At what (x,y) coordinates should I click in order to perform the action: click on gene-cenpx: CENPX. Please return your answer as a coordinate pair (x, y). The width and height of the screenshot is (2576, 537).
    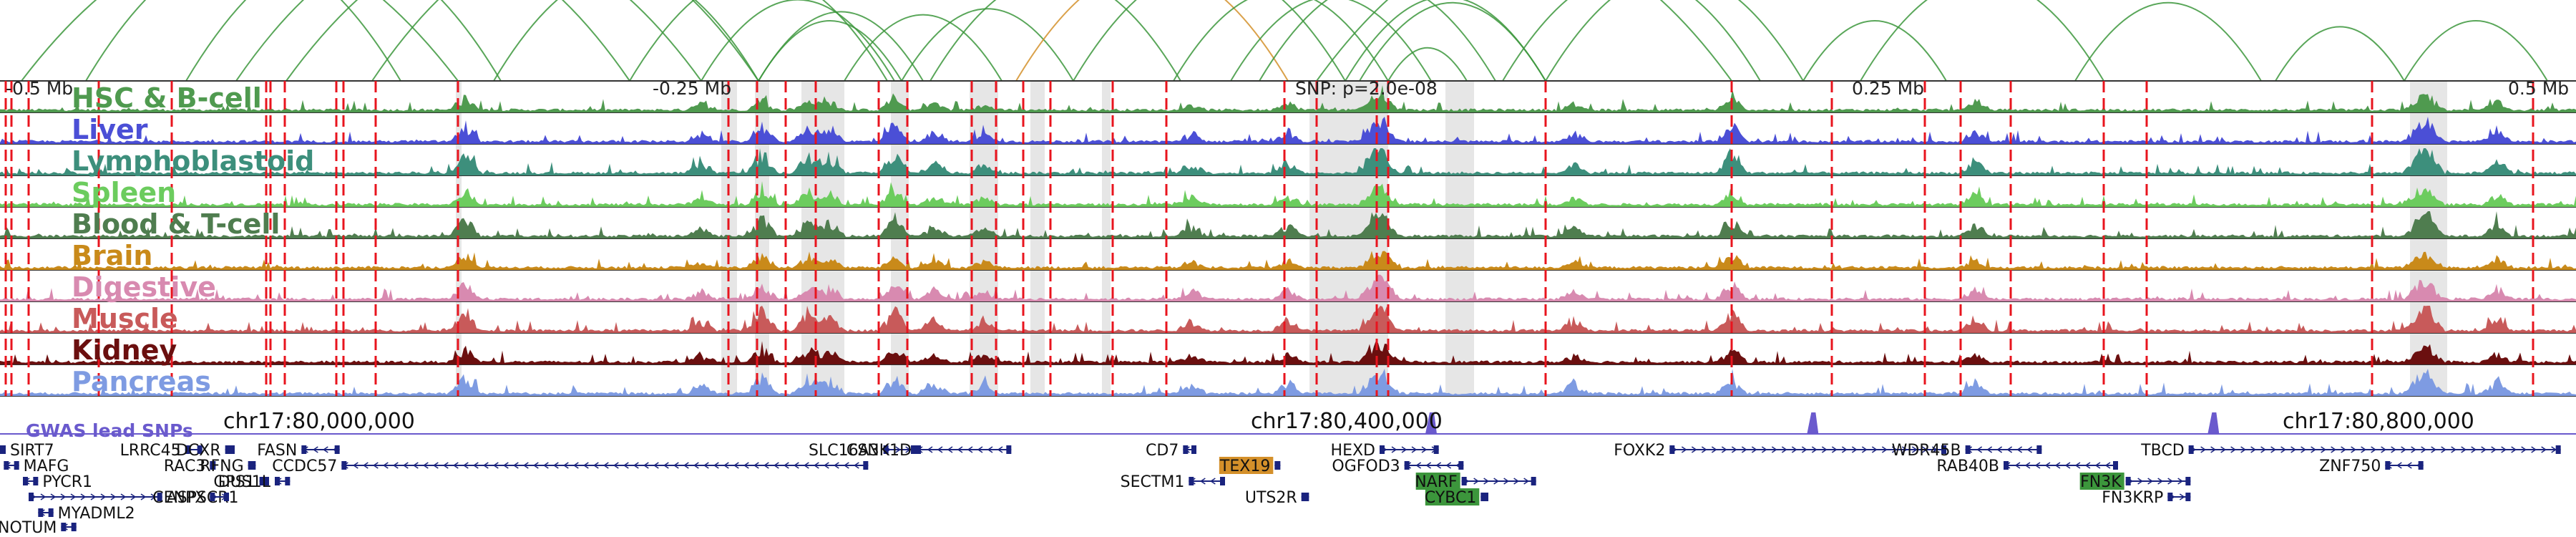
    Looking at the image, I should click on (190, 498).